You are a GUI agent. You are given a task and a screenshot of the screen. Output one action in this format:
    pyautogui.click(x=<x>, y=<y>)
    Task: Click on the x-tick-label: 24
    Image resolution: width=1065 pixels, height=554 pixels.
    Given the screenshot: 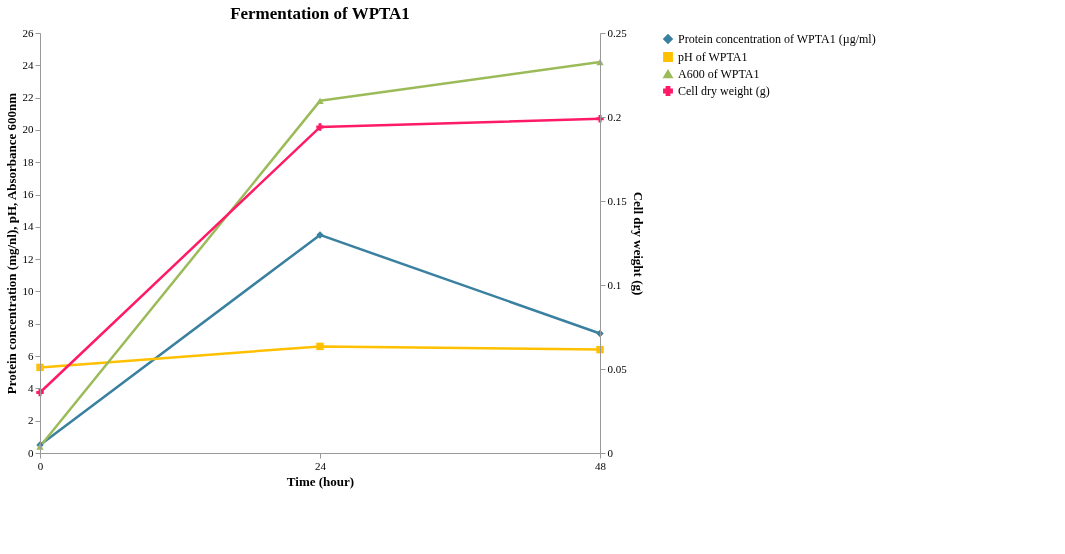 What is the action you would take?
    pyautogui.click(x=321, y=465)
    